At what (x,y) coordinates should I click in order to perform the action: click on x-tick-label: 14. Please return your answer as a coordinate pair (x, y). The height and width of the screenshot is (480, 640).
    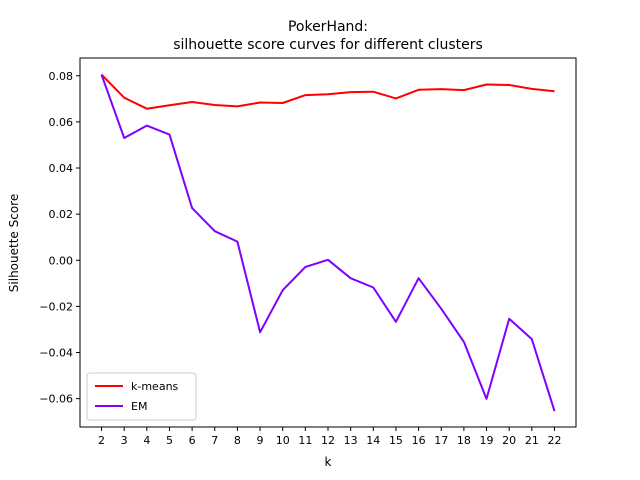
    Looking at the image, I should click on (373, 440).